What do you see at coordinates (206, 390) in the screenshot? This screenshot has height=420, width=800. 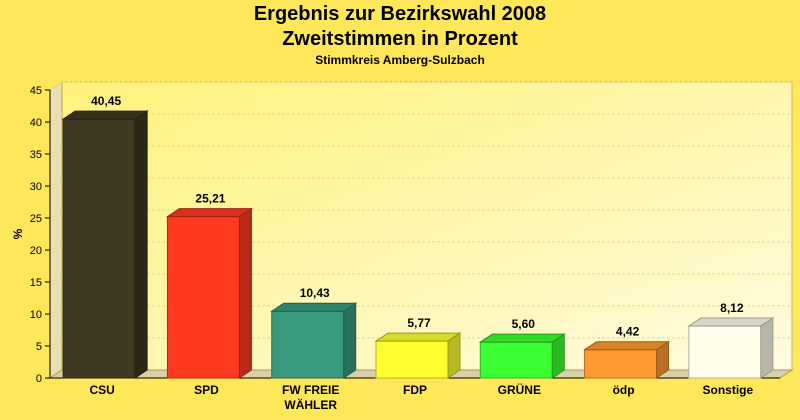 I see `x-tick-label: SPD` at bounding box center [206, 390].